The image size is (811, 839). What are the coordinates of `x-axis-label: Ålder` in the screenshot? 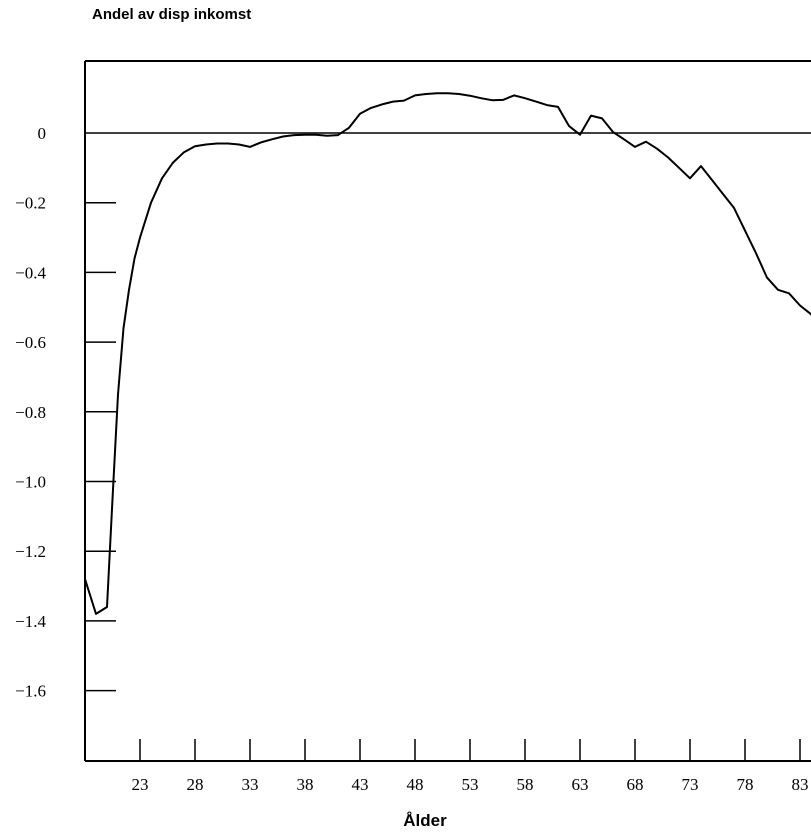 It's located at (425, 820).